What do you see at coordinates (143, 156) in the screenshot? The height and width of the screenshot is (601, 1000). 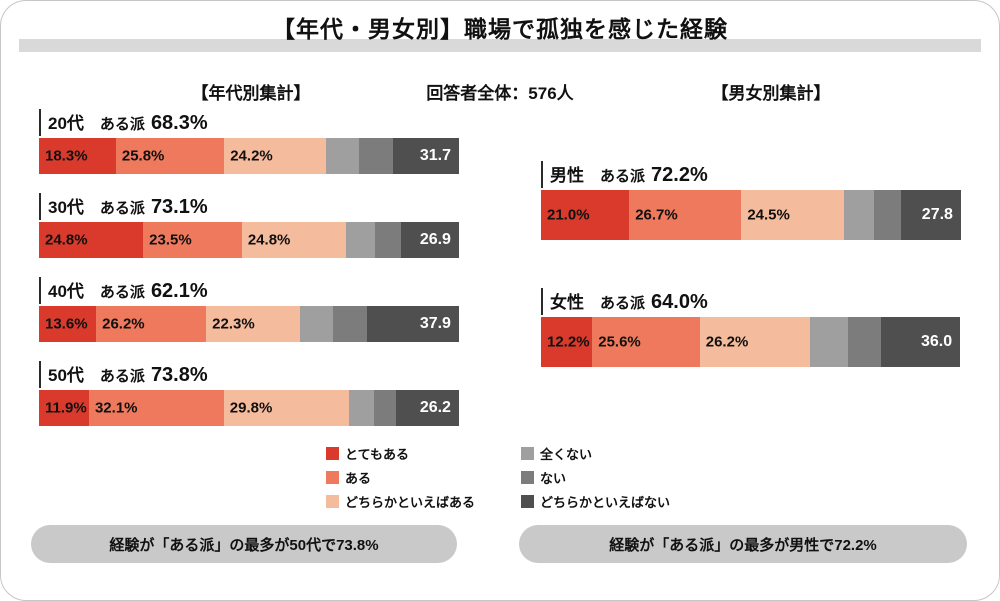 I see `segment-value-label: 25.8%` at bounding box center [143, 156].